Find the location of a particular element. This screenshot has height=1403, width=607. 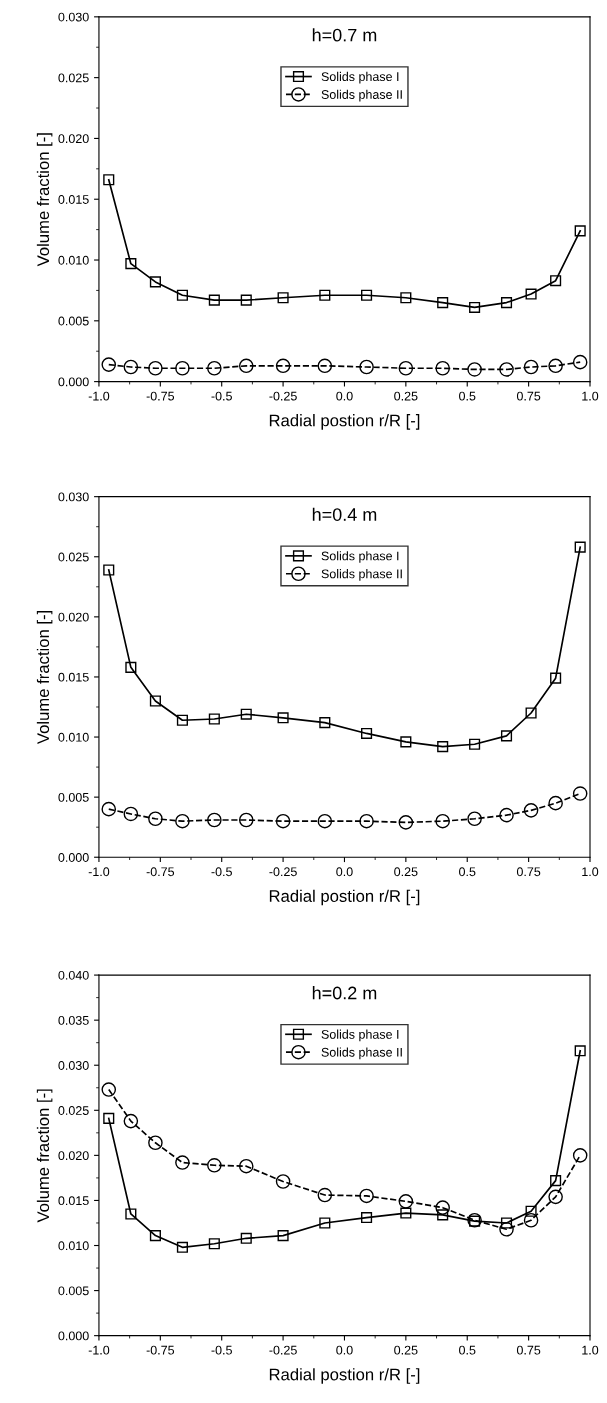

y-tick-label: 0.015 is located at coordinates (73, 677).